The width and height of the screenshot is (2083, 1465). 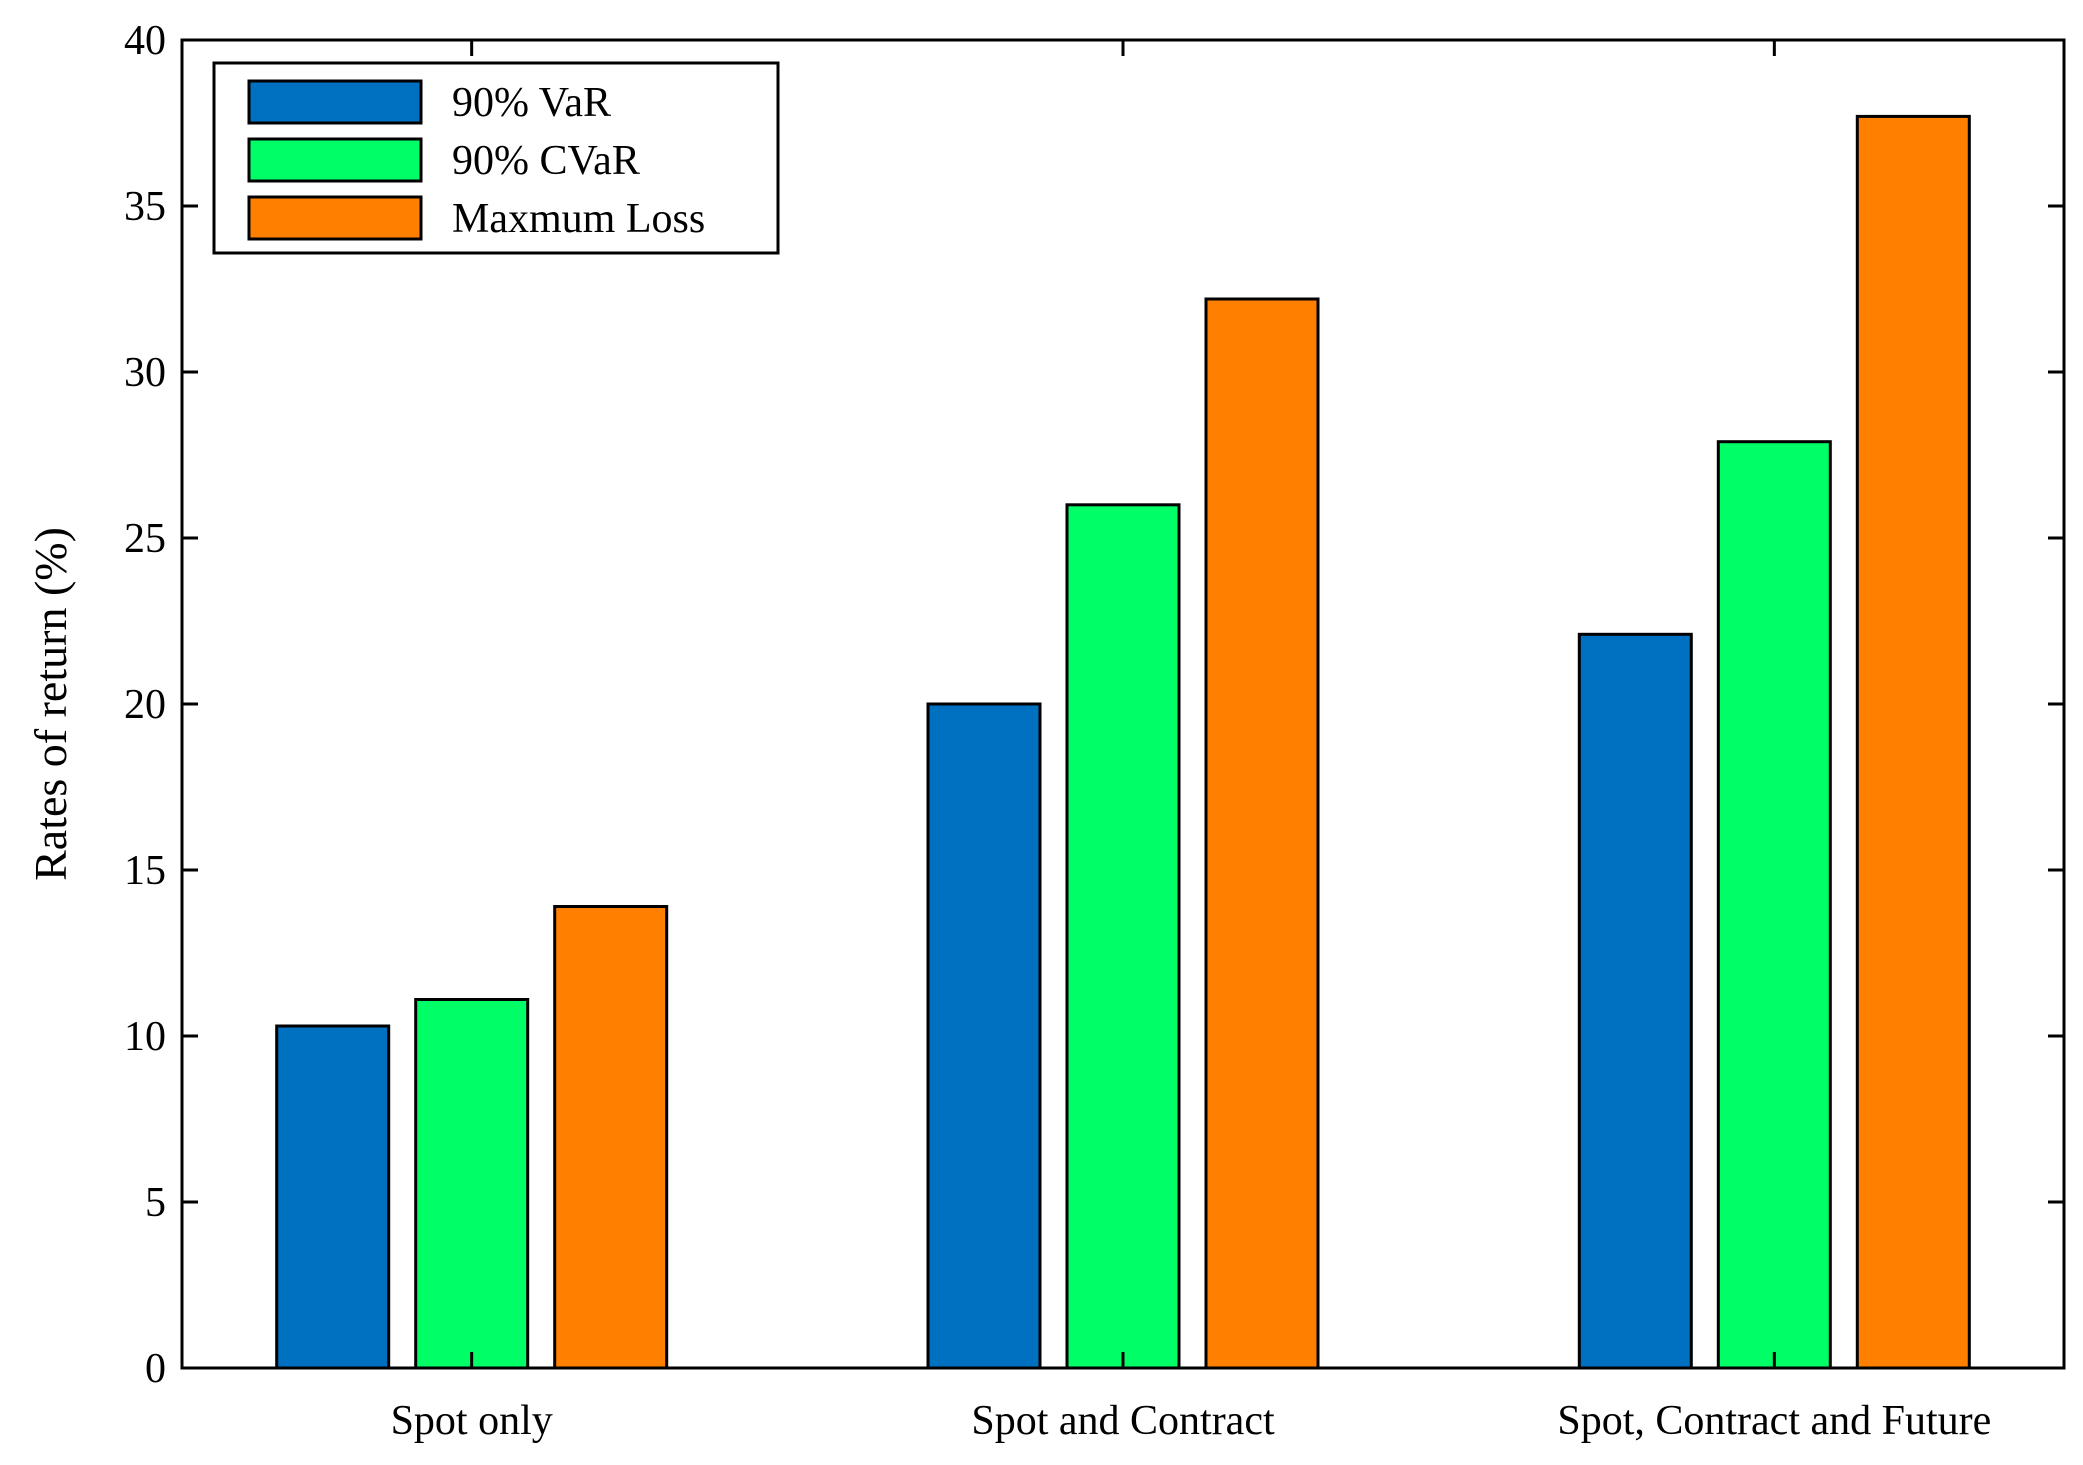 What do you see at coordinates (531, 103) in the screenshot?
I see `legend-label-1: 90% VaR` at bounding box center [531, 103].